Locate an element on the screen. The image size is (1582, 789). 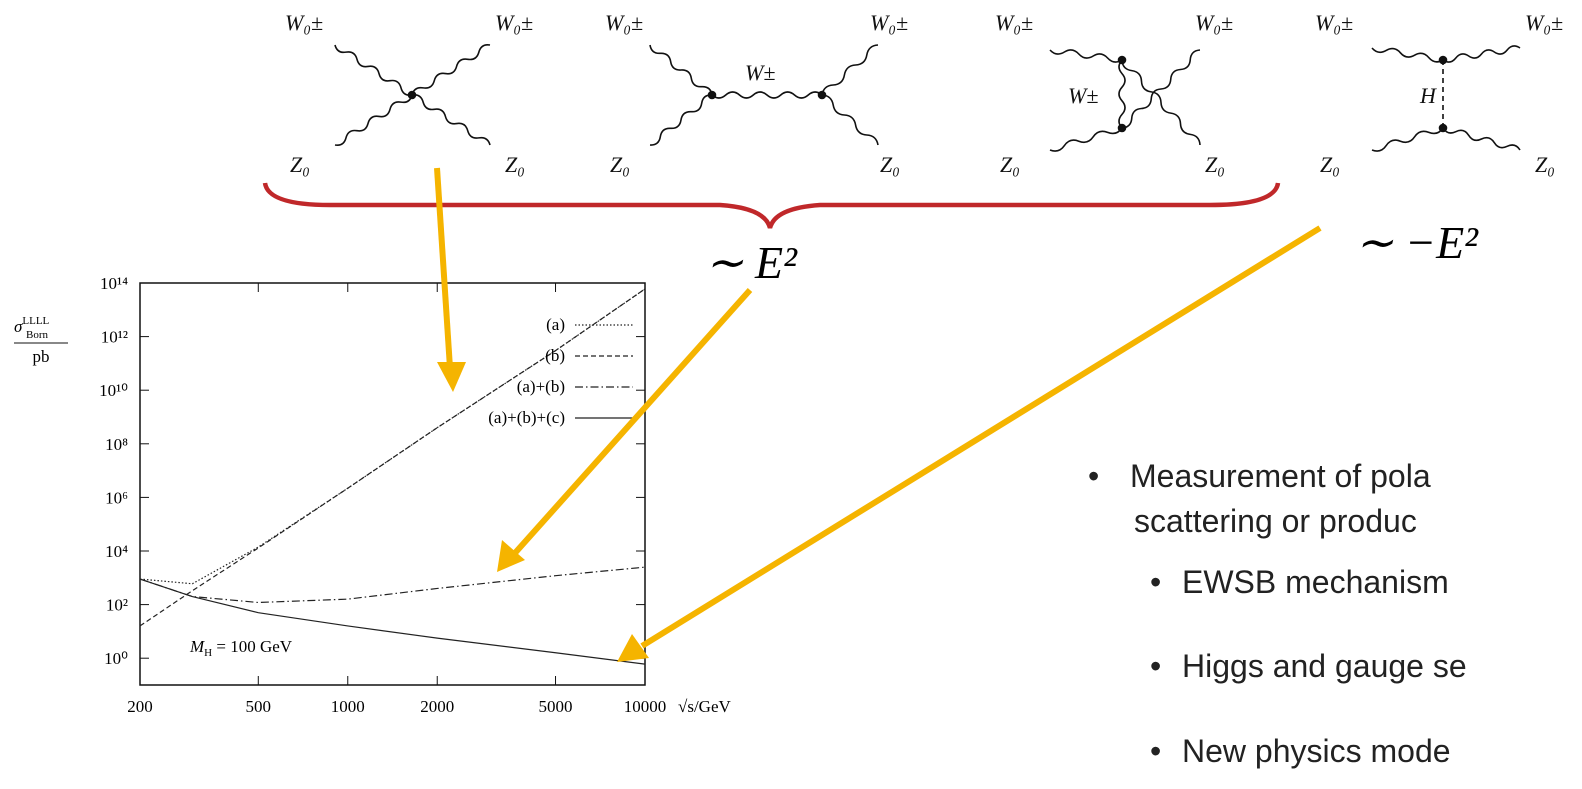
y-axis-label-unit: pb is located at coordinates (41, 356).